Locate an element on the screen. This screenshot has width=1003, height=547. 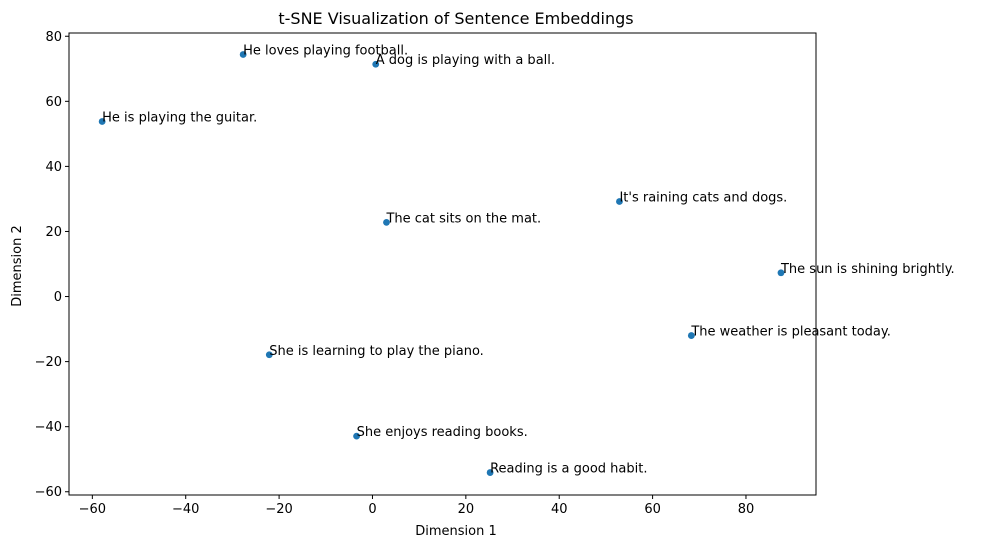
x-tick-label: −60 is located at coordinates (92, 509).